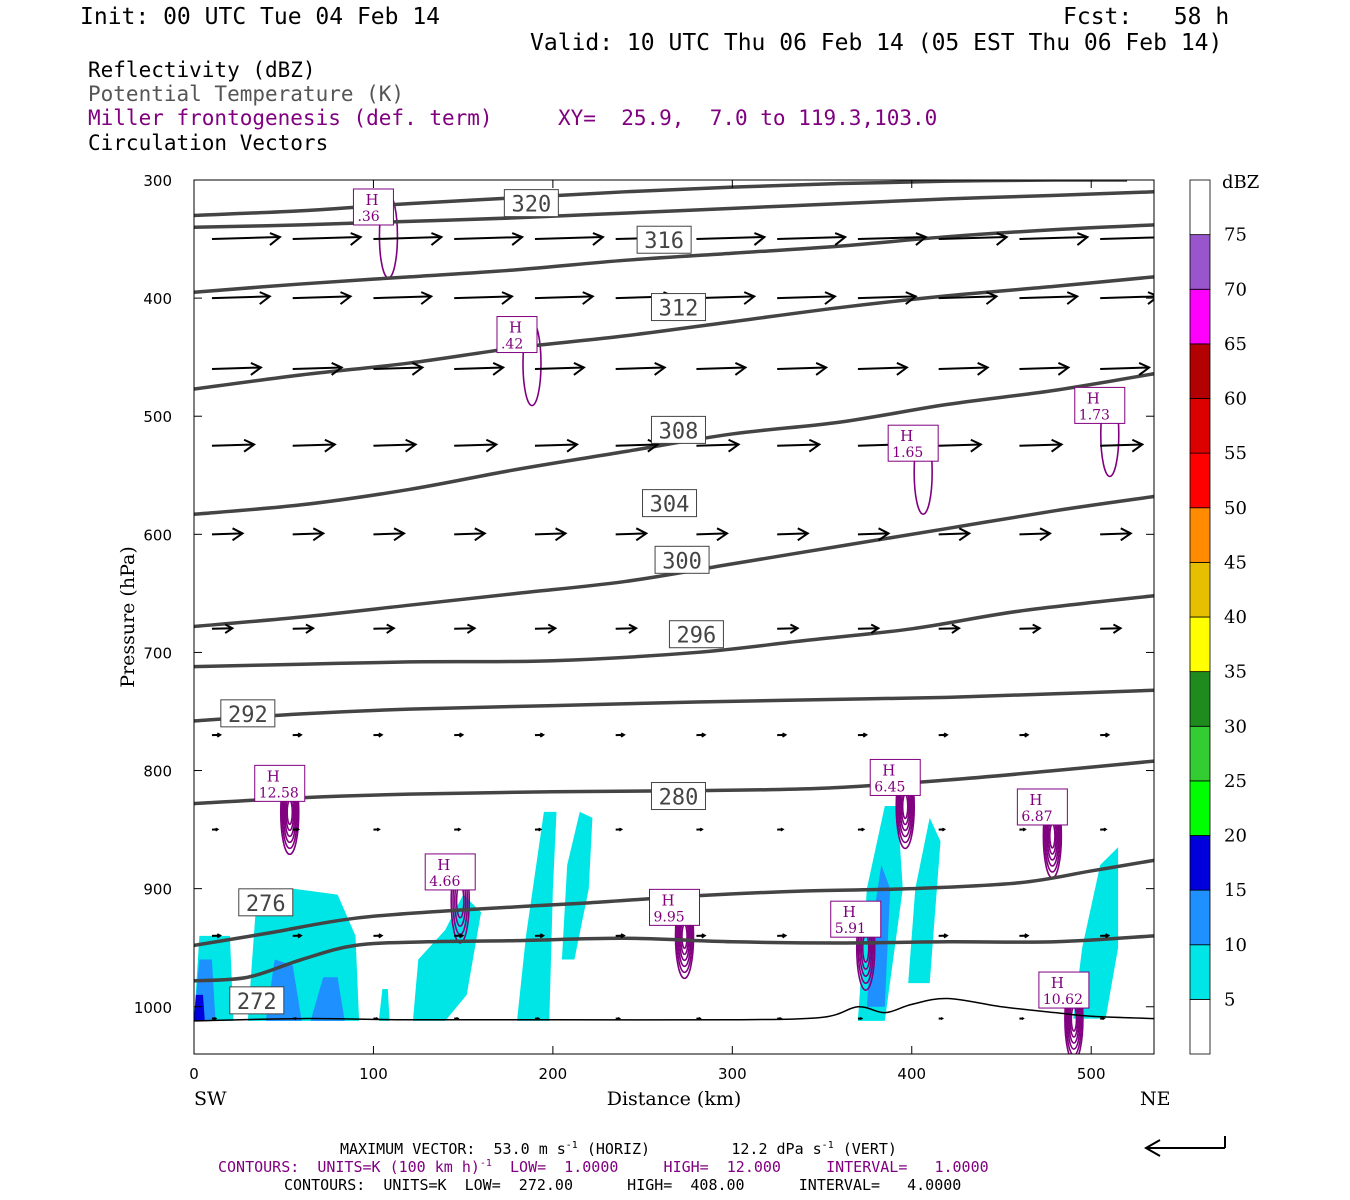 Image resolution: width=1350 pixels, height=1200 pixels. I want to click on isentrope-label: 292, so click(248, 715).